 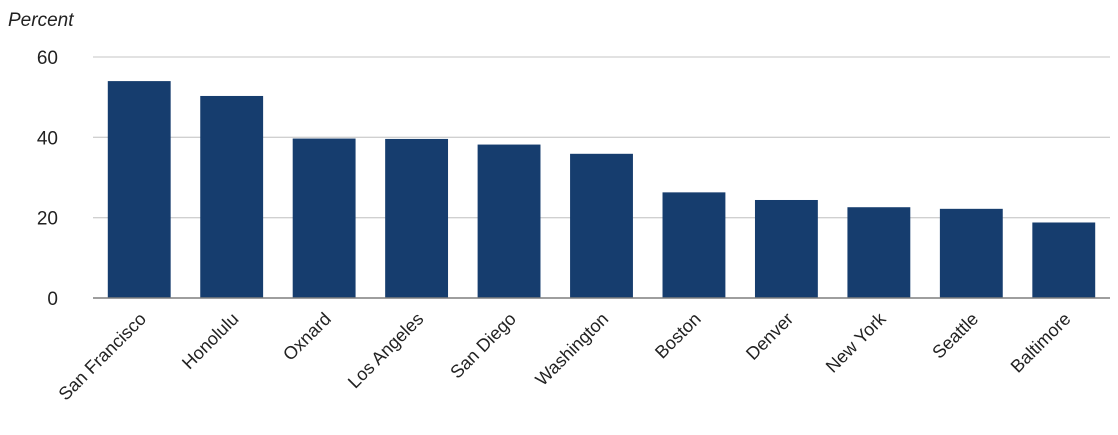 I want to click on category-label: Baltimore, so click(x=1041, y=343).